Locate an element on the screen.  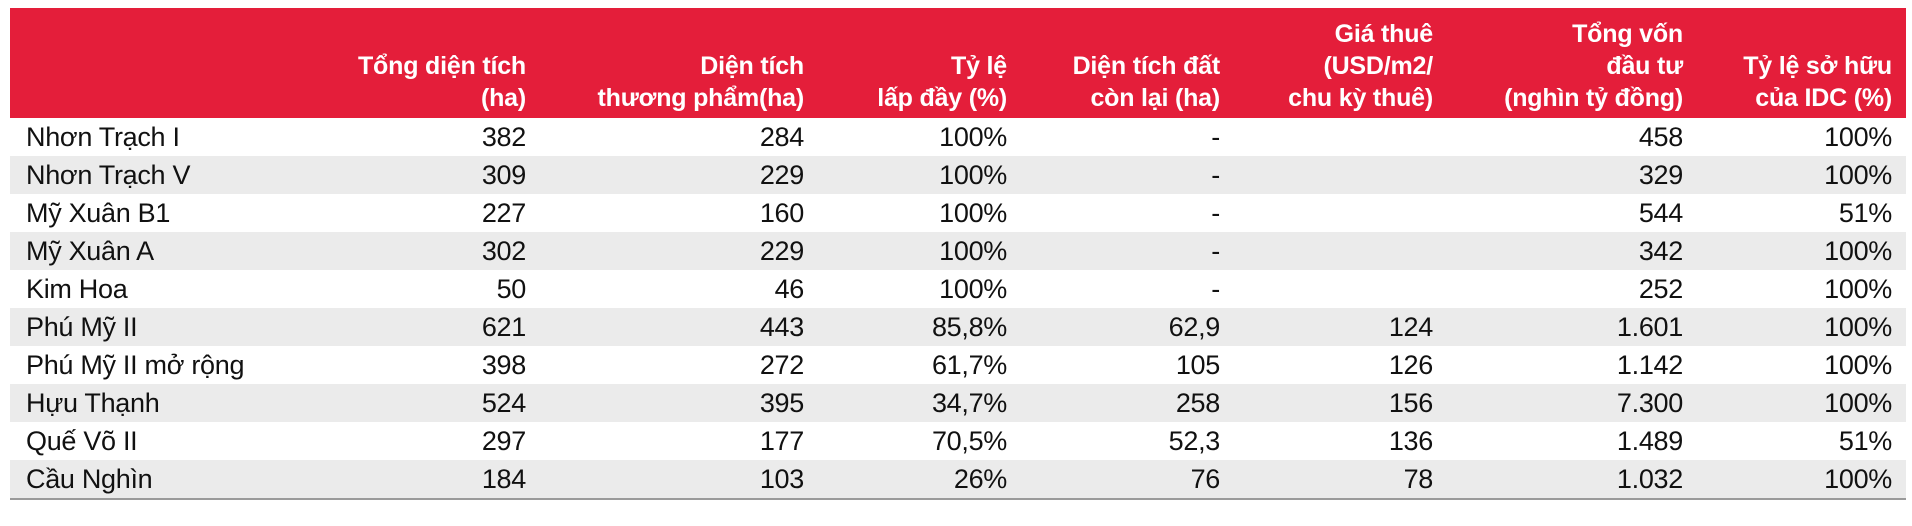
cell-commercial-area: 443 is located at coordinates (679, 327).